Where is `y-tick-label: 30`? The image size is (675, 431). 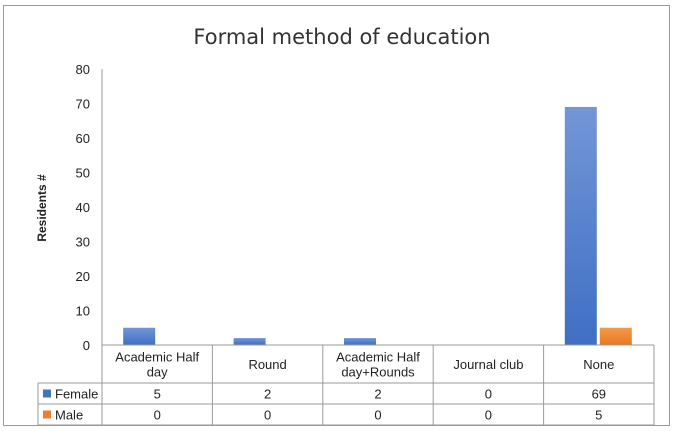 y-tick-label: 30 is located at coordinates (83, 242).